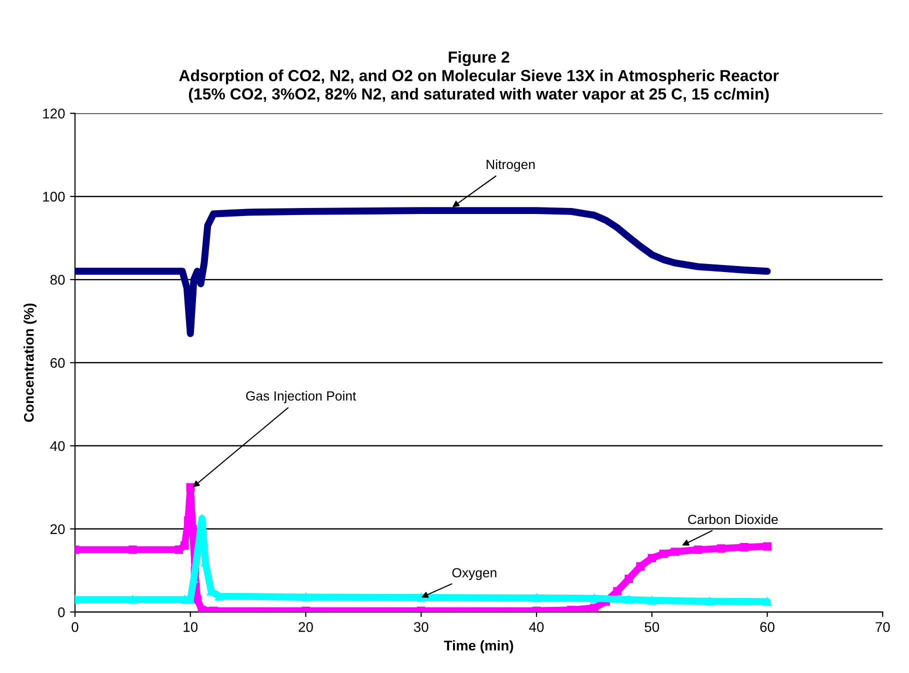  Describe the element at coordinates (510, 165) in the screenshot. I see `annotation: Nitrogen` at that location.